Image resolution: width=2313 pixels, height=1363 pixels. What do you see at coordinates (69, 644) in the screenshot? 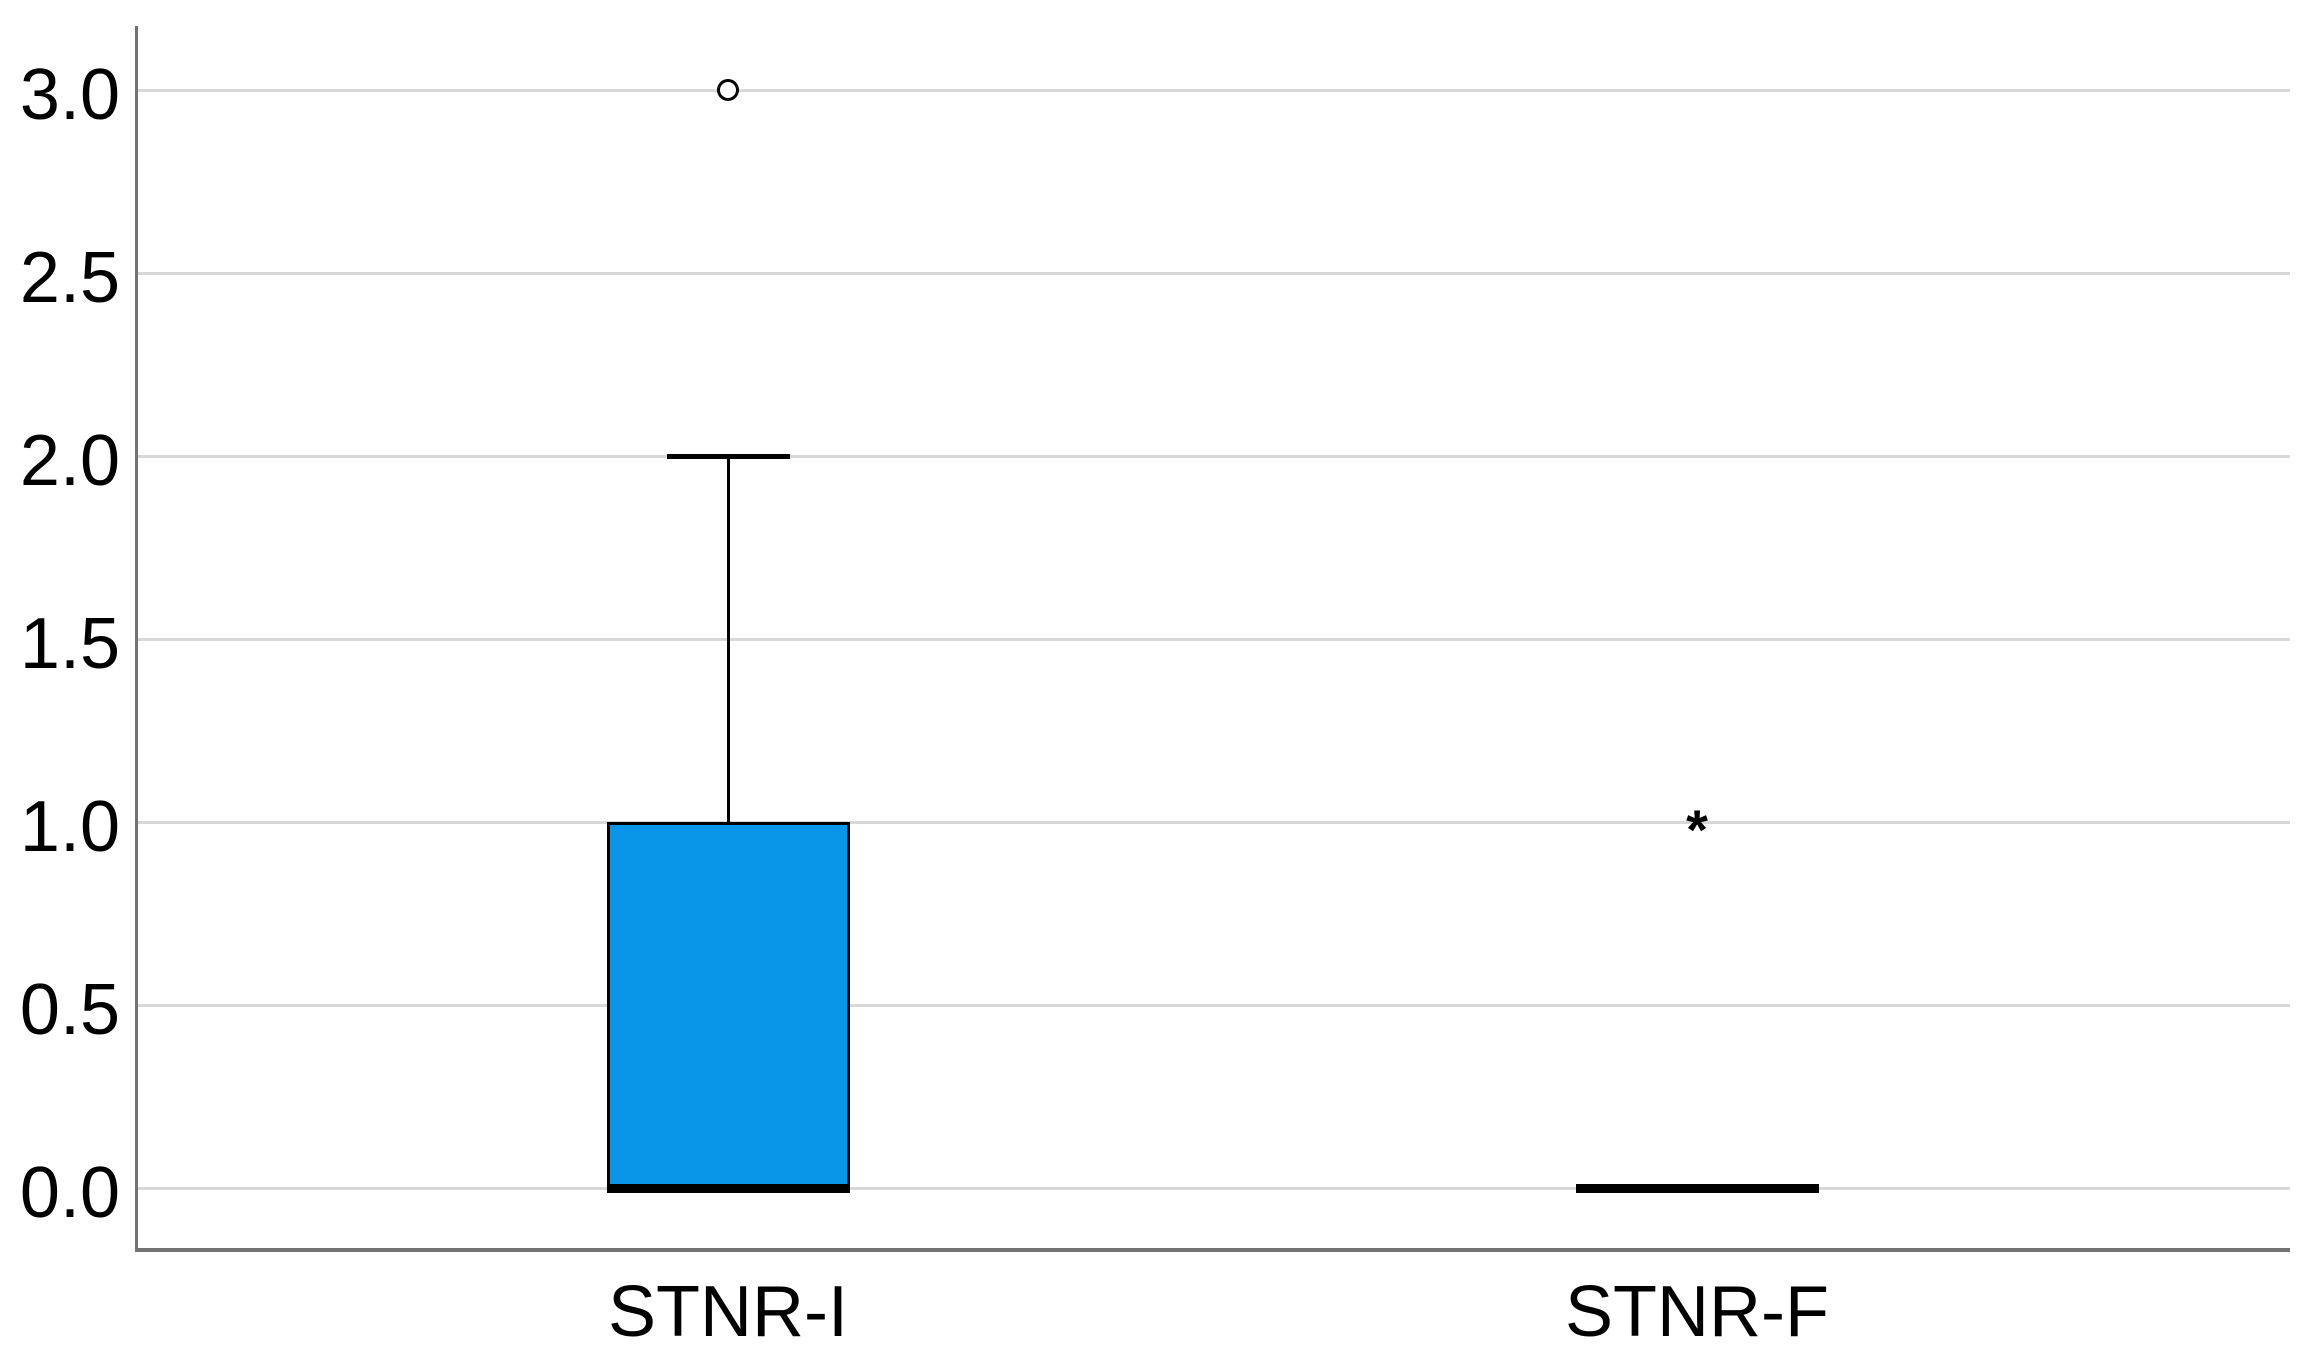
I see `y-tick-label: 1.5` at bounding box center [69, 644].